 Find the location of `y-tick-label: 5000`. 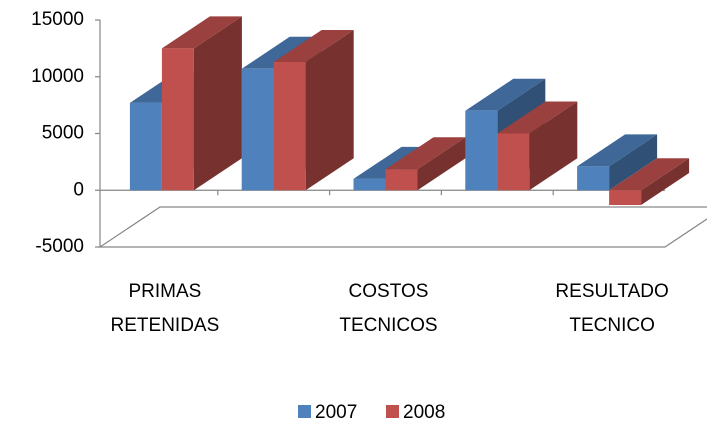

y-tick-label: 5000 is located at coordinates (63, 133).